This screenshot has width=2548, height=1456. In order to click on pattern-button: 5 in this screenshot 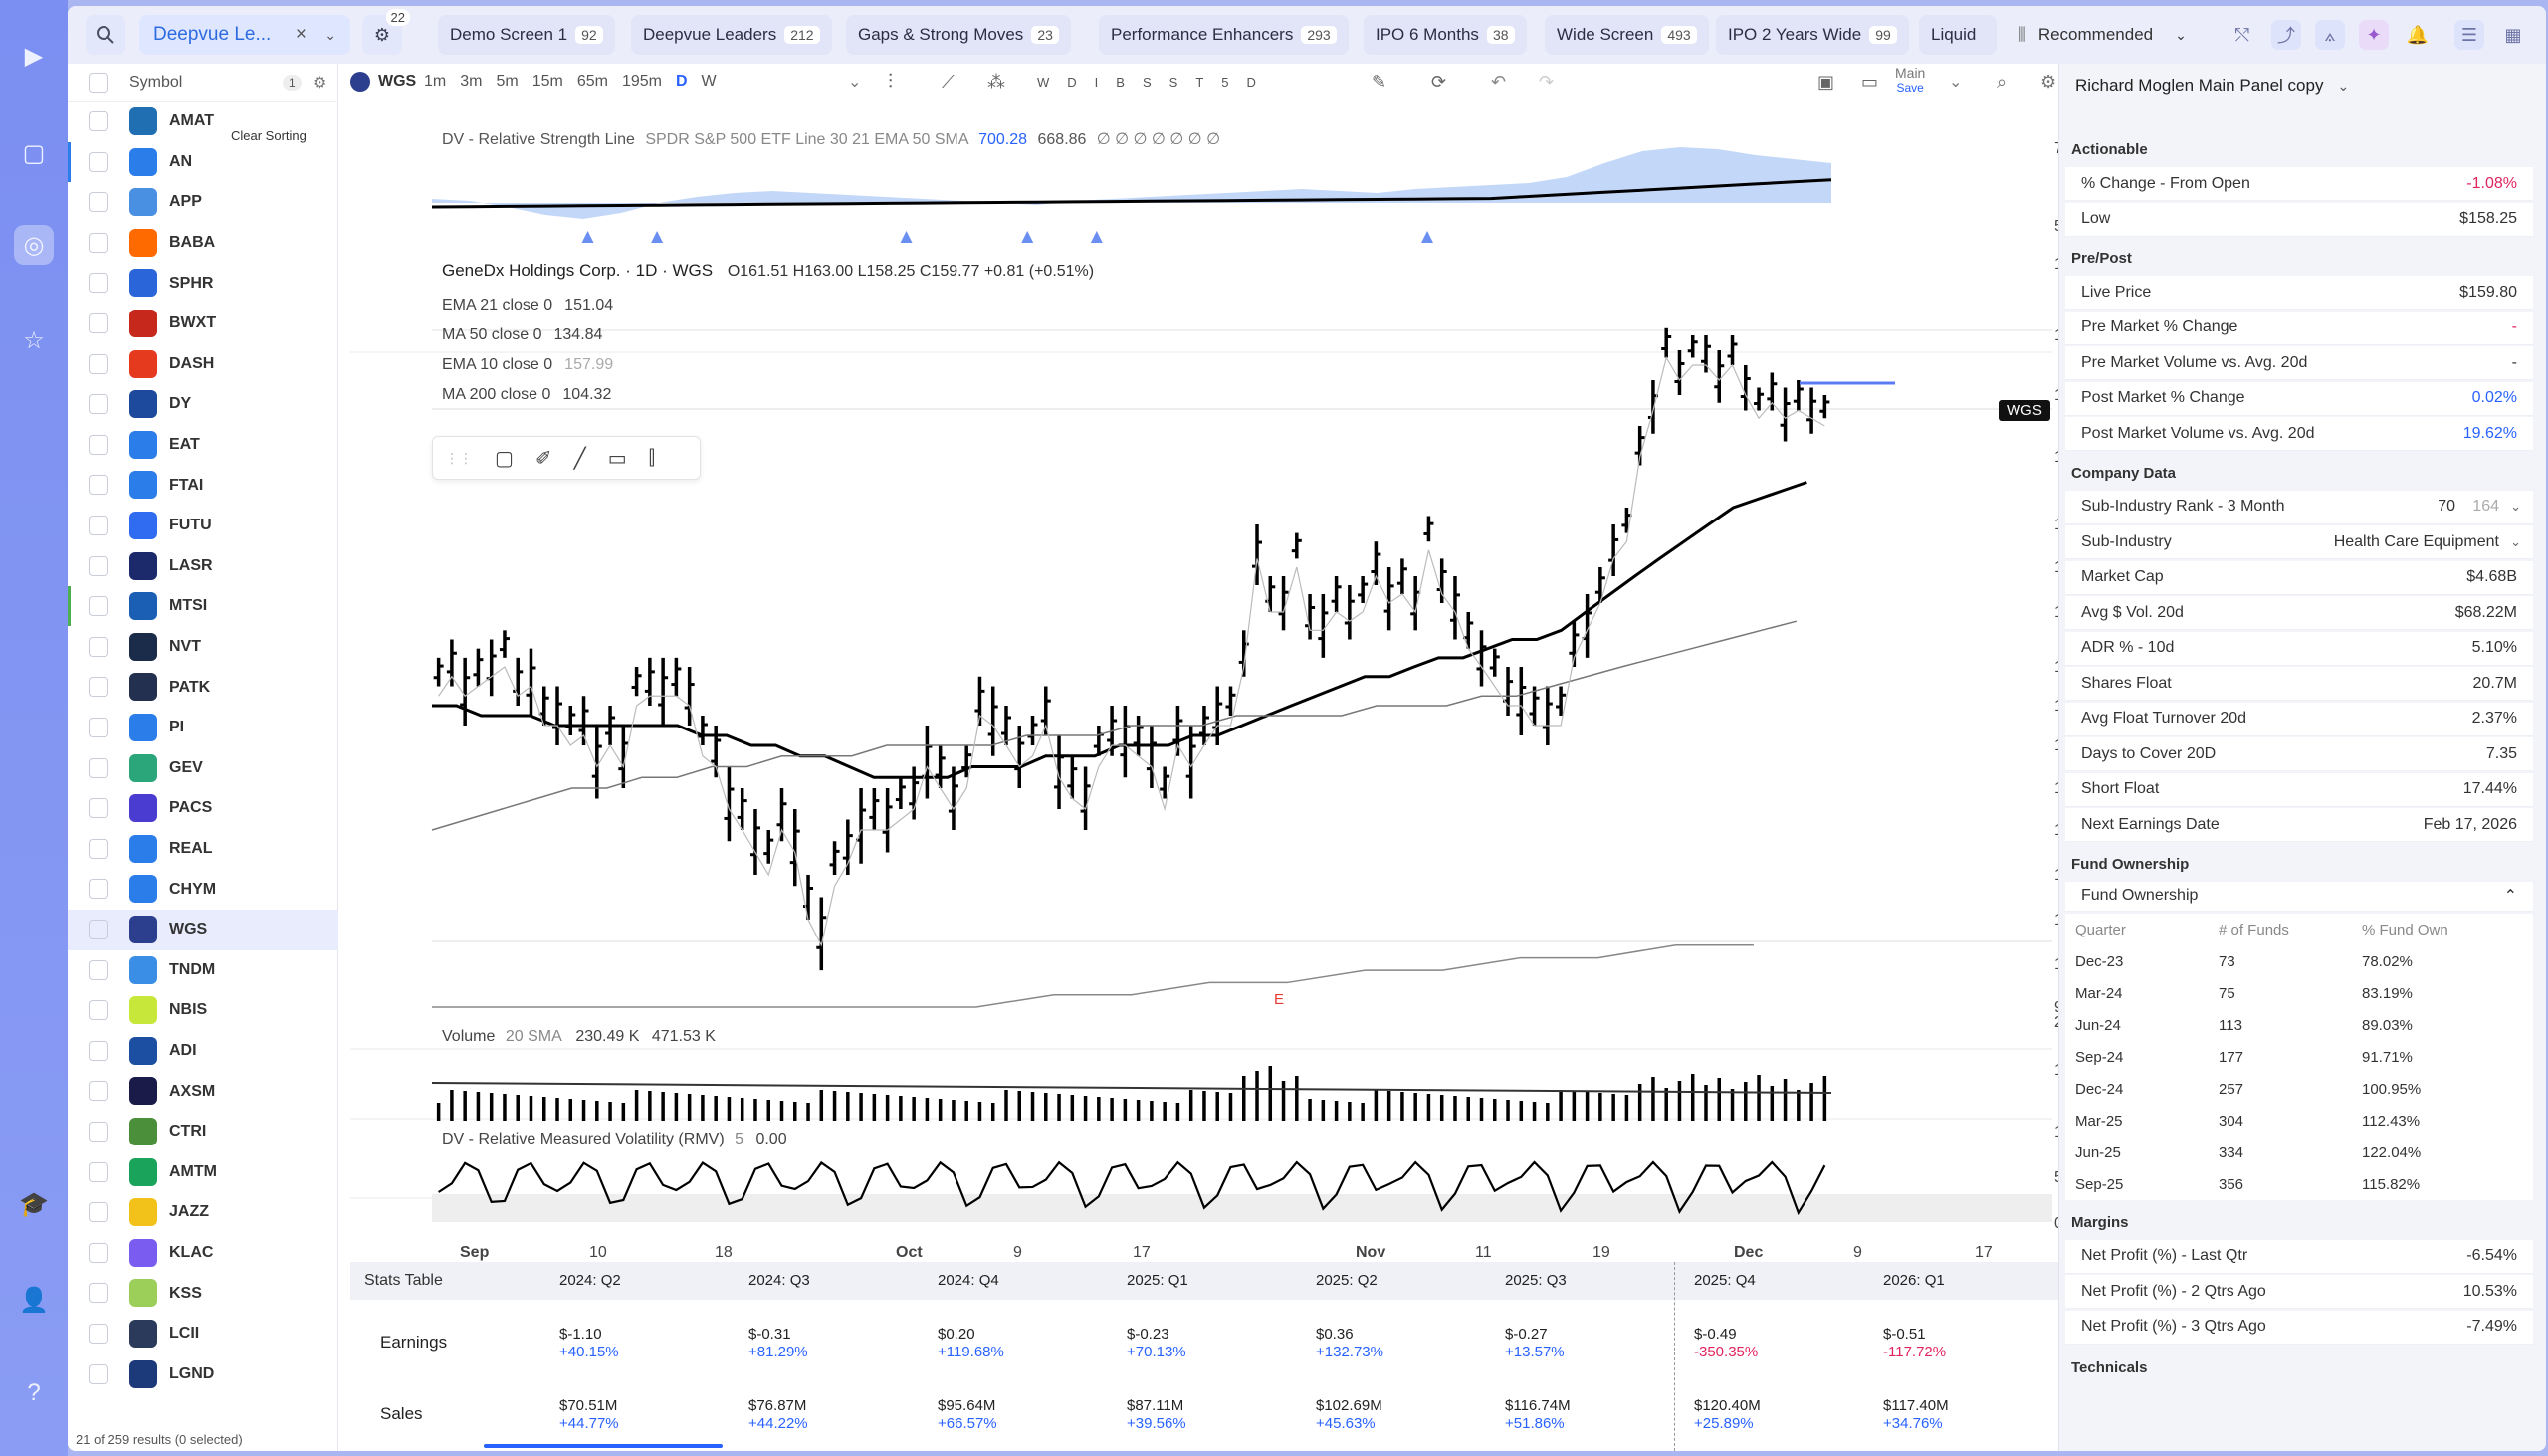, I will do `click(1225, 82)`.